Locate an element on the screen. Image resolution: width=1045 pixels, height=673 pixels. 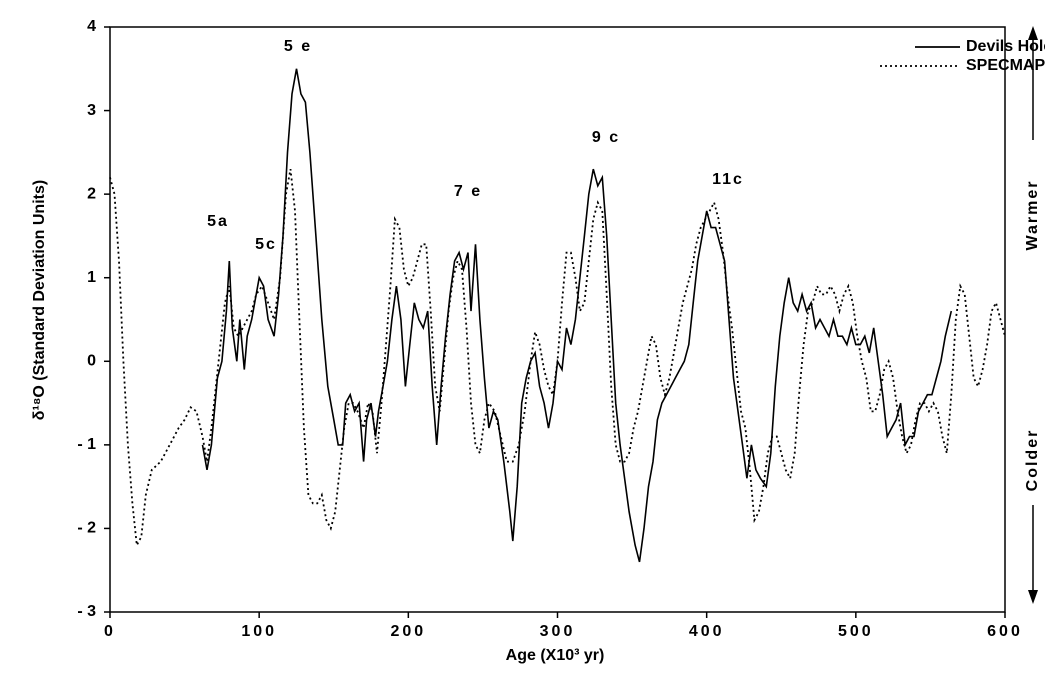
legend-label: Devils Hole is located at coordinates (1005, 46).